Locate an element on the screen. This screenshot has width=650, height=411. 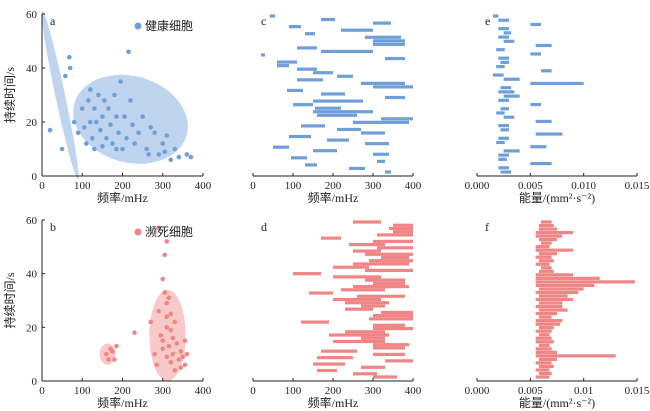
x-tick-label: 400 is located at coordinates (413, 186).